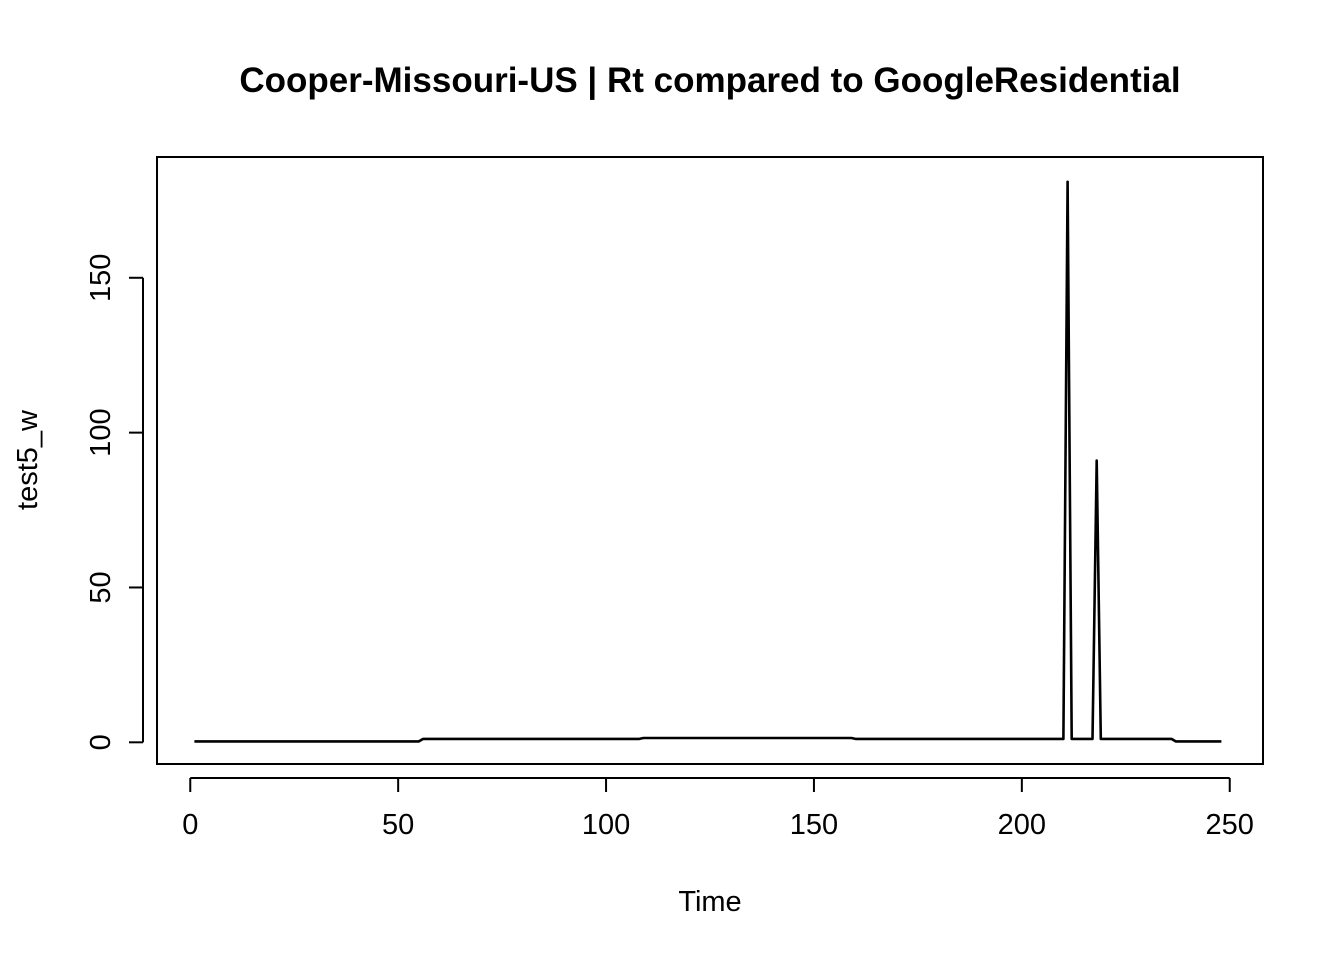 The width and height of the screenshot is (1344, 960). What do you see at coordinates (190, 825) in the screenshot?
I see `x-tick-label: 0` at bounding box center [190, 825].